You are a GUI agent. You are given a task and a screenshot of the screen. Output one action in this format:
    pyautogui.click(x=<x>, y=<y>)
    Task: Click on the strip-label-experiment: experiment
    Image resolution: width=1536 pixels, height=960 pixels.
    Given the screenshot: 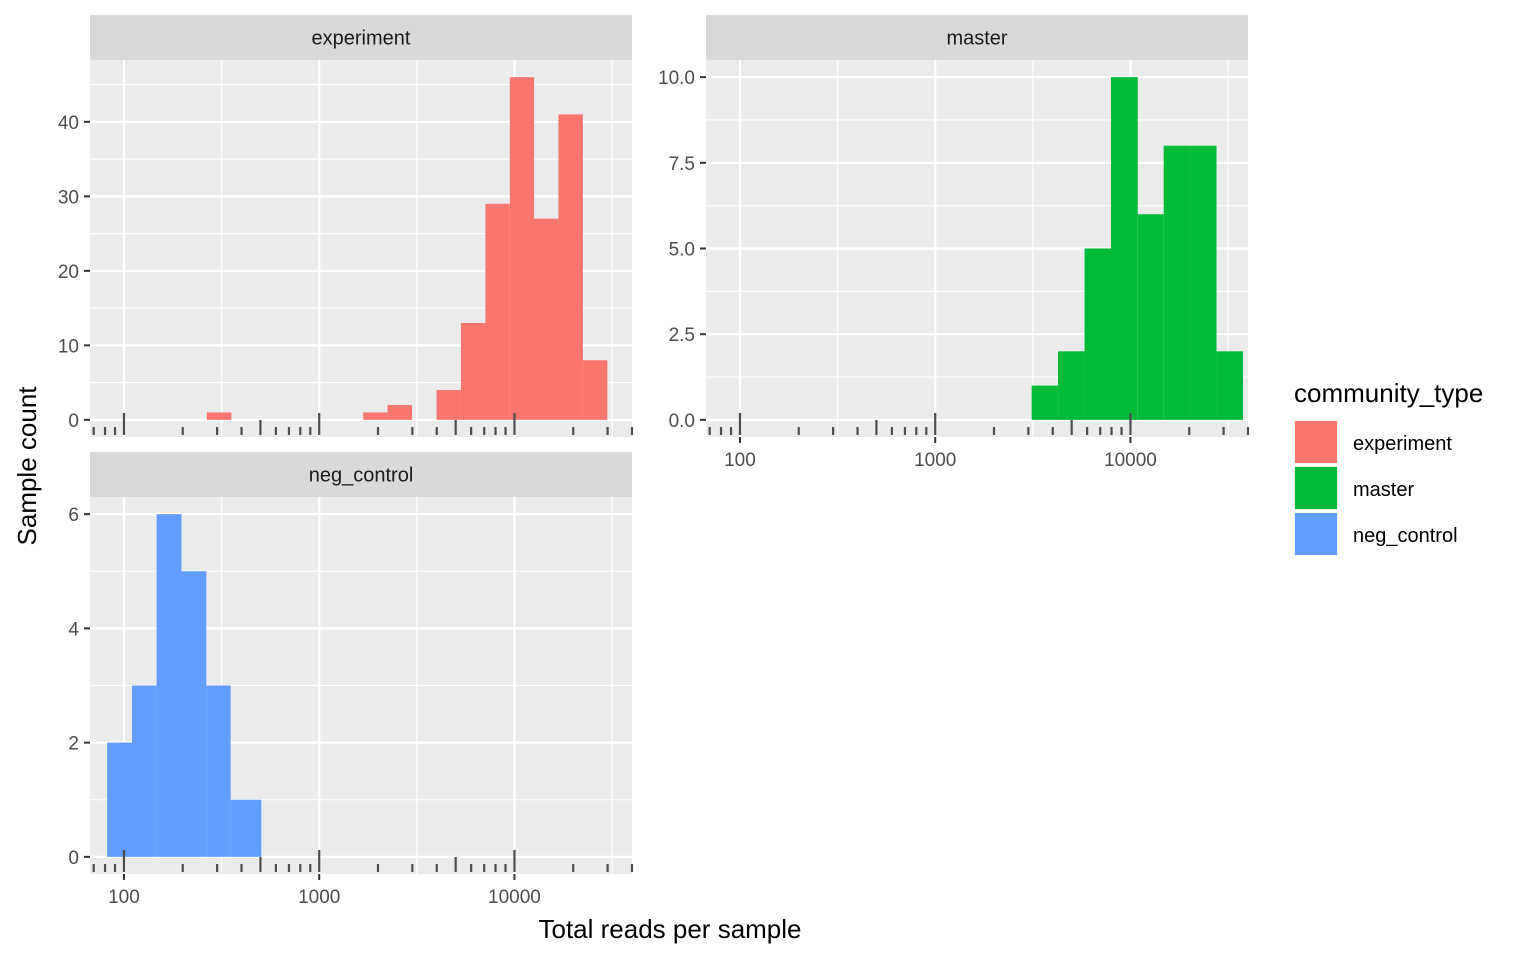 What is the action you would take?
    pyautogui.click(x=361, y=39)
    